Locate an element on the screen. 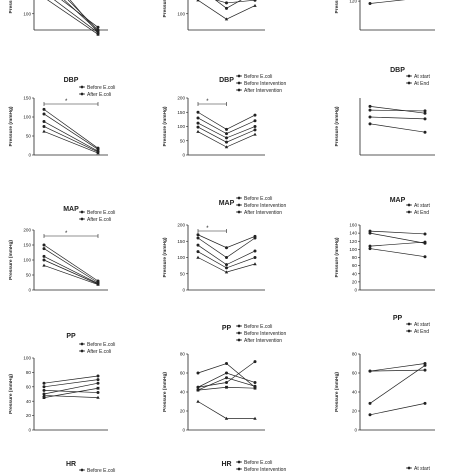 The height and width of the screenshot is (474, 474). legend-entry: At End is located at coordinates (421, 332).